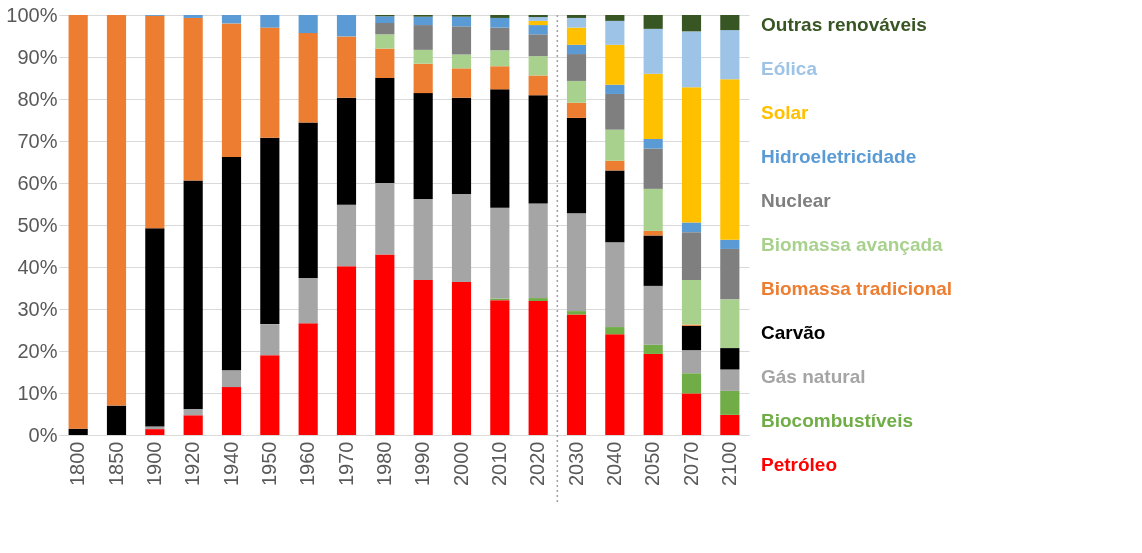 The image size is (1142, 553). I want to click on series-label: Carvão, so click(793, 332).